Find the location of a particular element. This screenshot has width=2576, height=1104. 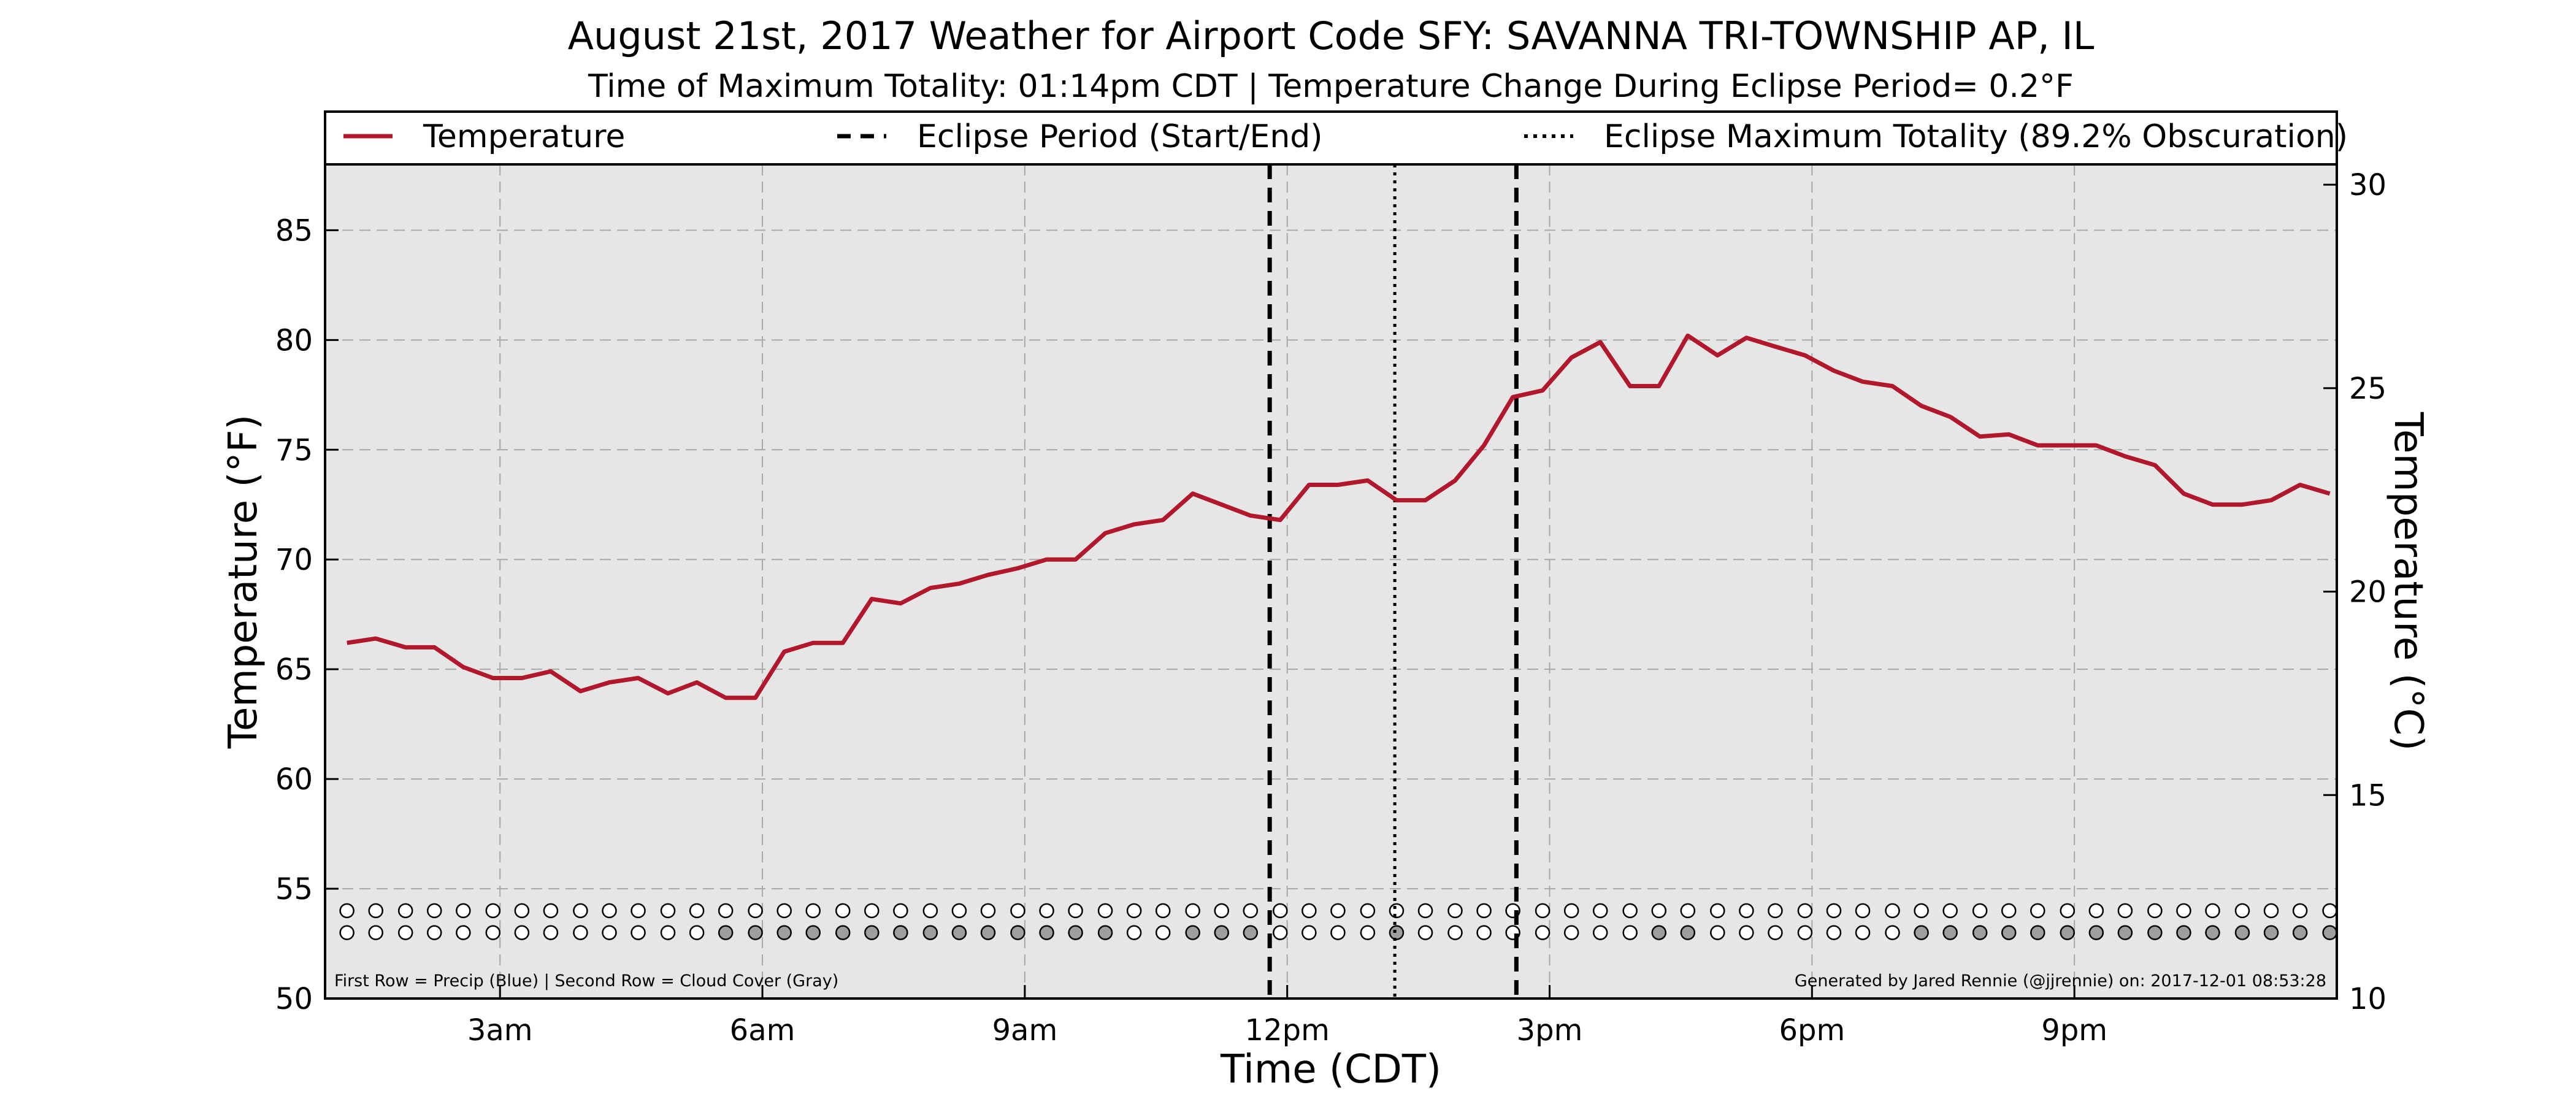

precip-cloud-dots is located at coordinates (1338, 921).